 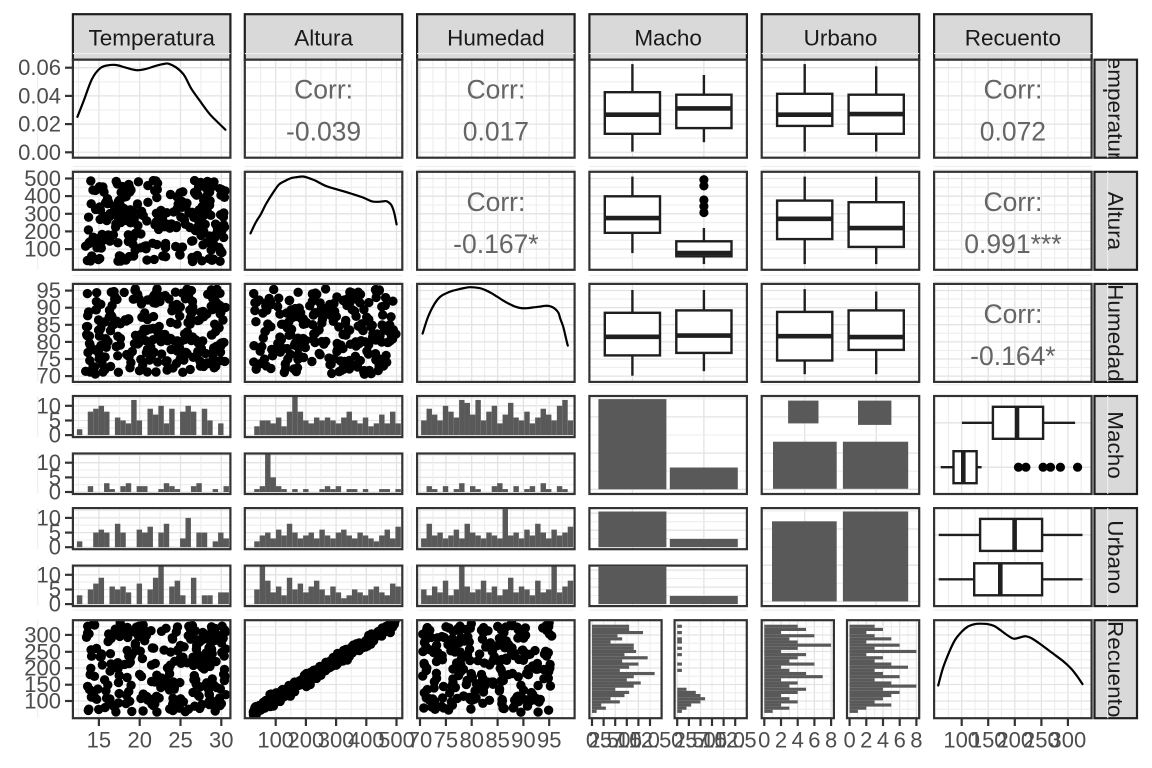 What do you see at coordinates (39, 124) in the screenshot?
I see `svg-text: 0.02` at bounding box center [39, 124].